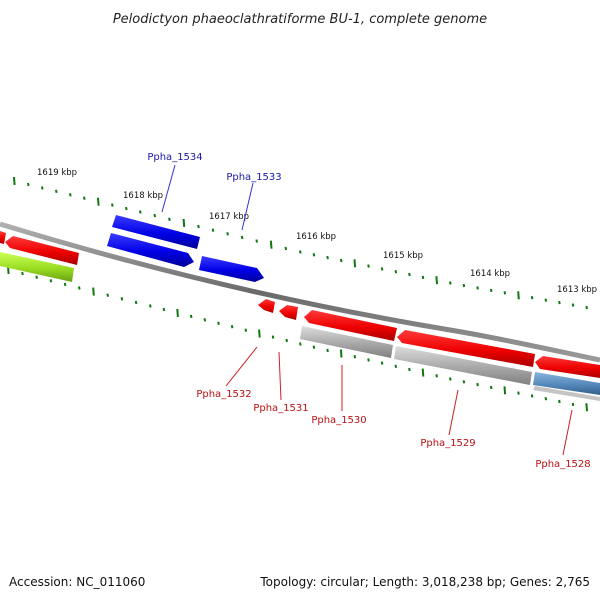  I want to click on label-ppha-1534: Ppha_1534, so click(174, 157).